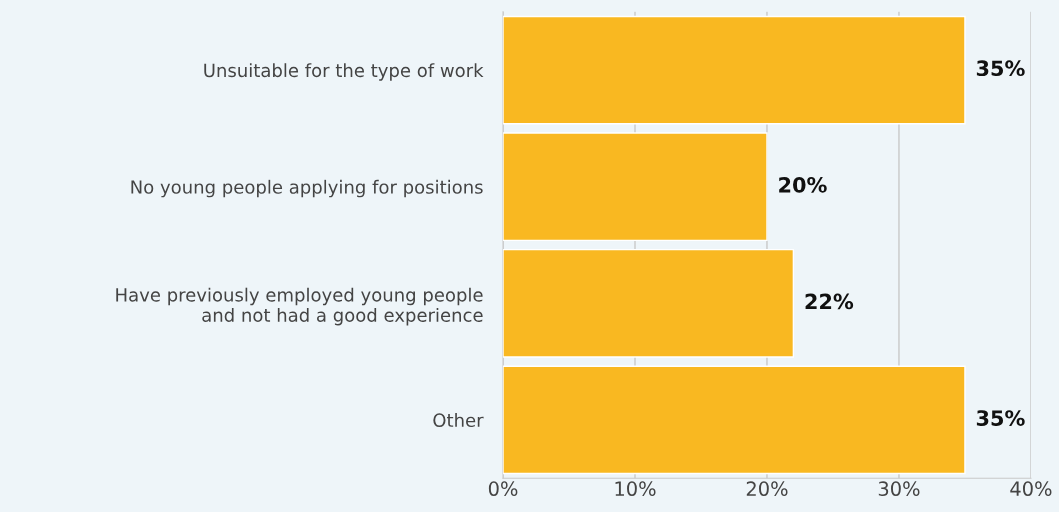 The image size is (1059, 512). Describe the element at coordinates (635, 489) in the screenshot. I see `x-tick-label: 10%` at that location.